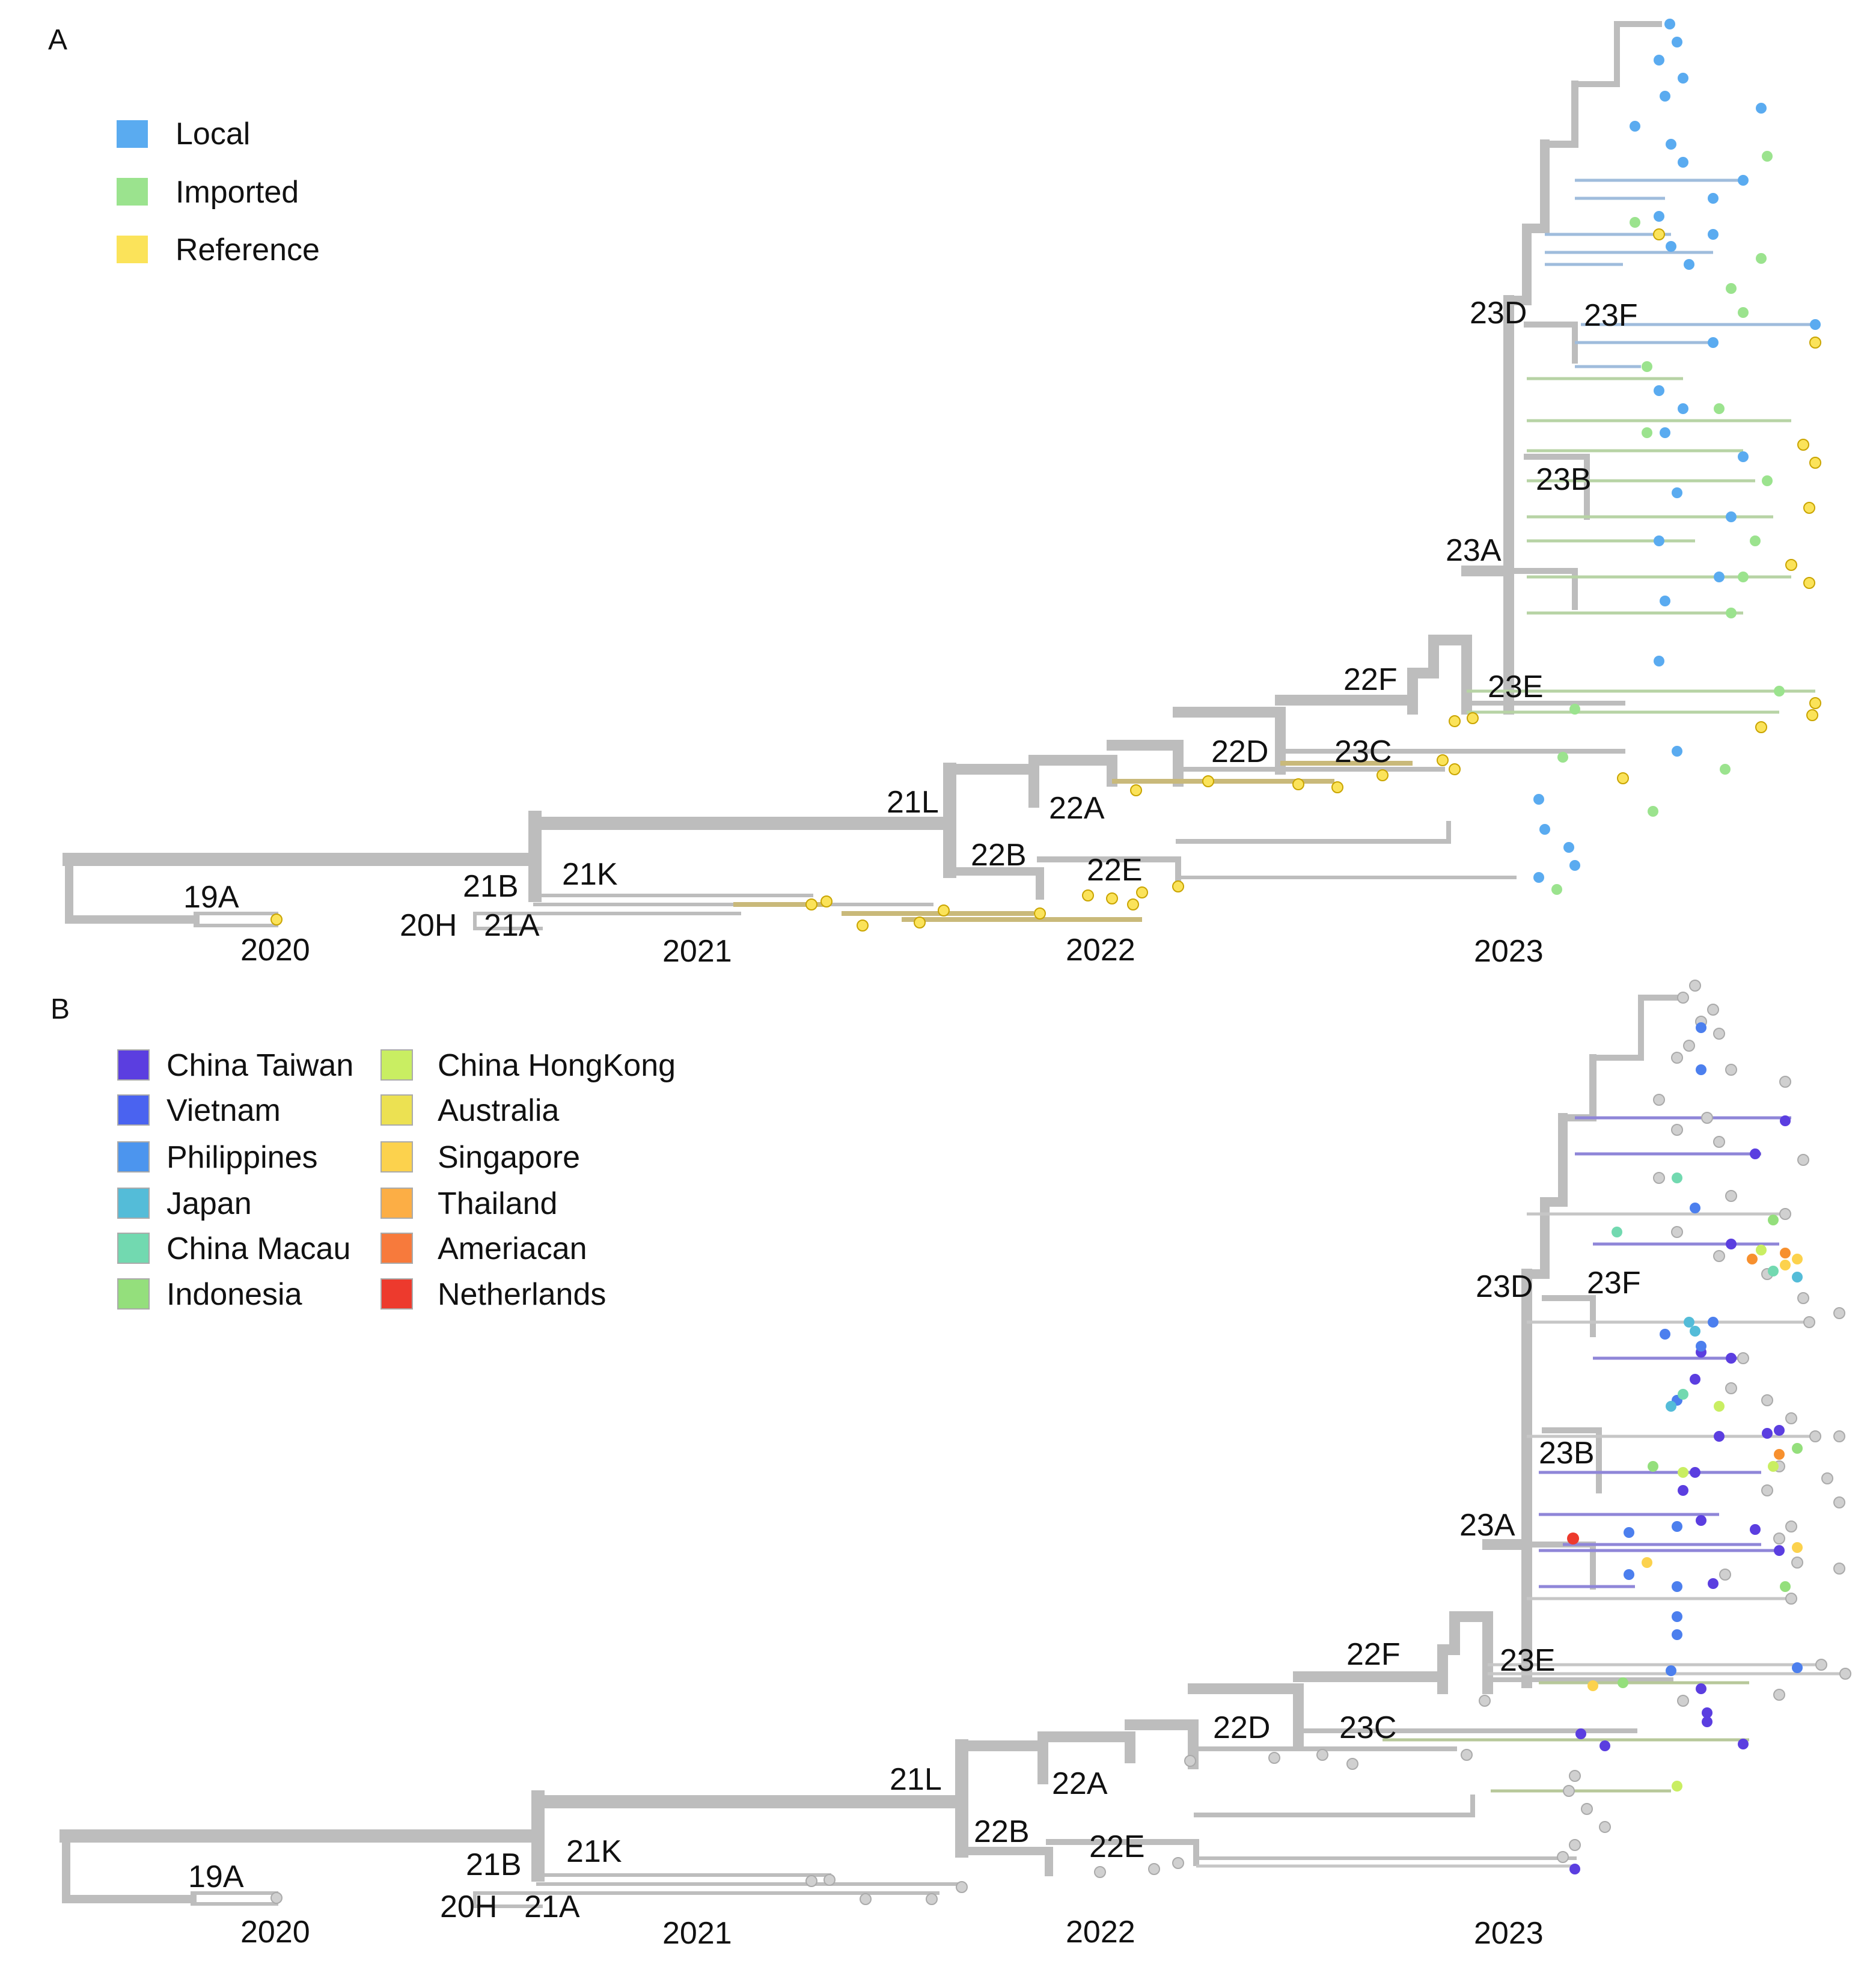  Describe the element at coordinates (1509, 952) in the screenshot. I see `year-label-2023: 2023` at that location.